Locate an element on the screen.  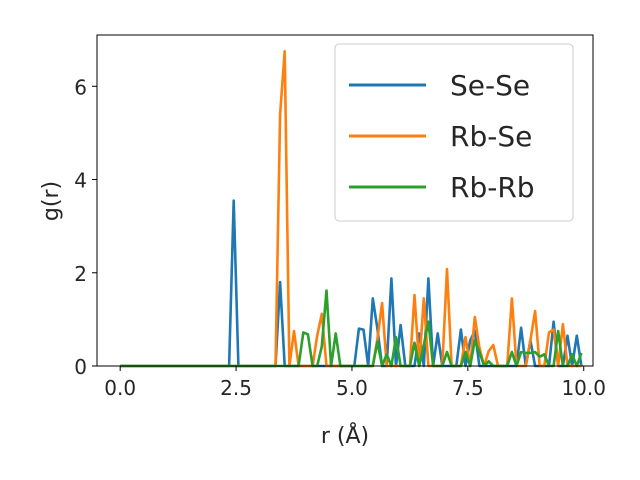
x-tick-label: 2.5 is located at coordinates (236, 388).